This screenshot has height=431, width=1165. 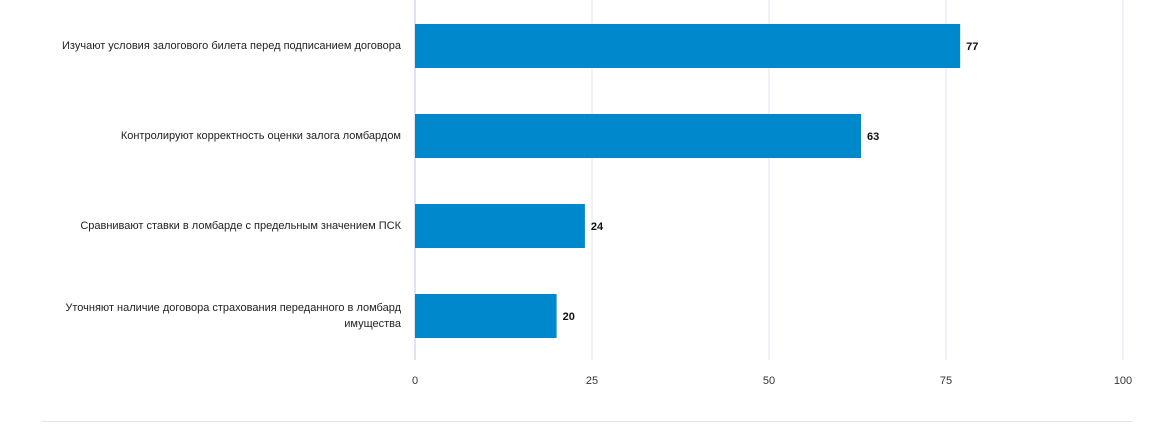 I want to click on x-tick-label-100: 100, so click(x=1123, y=381).